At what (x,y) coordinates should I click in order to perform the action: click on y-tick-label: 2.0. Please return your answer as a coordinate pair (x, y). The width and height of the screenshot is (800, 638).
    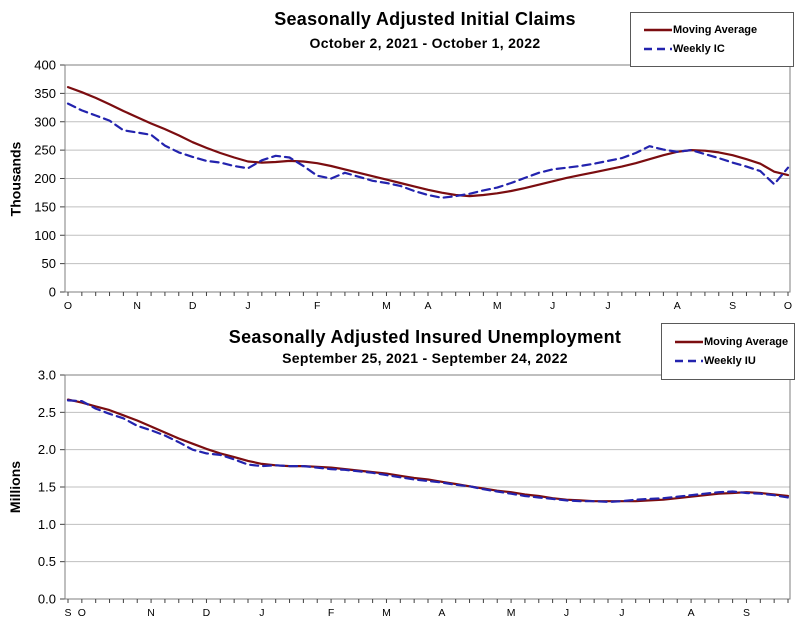
    Looking at the image, I should click on (47, 449).